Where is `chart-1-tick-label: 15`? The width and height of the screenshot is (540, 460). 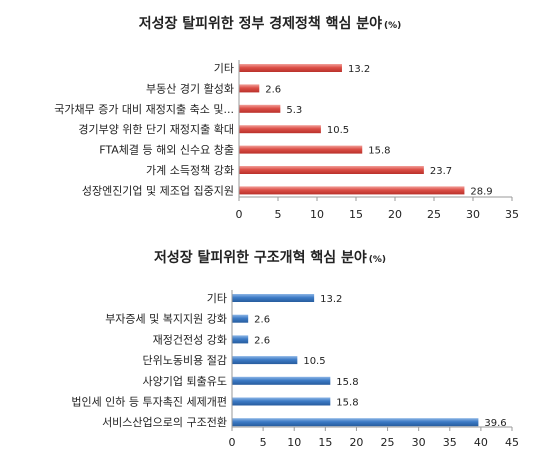
chart-1-tick-label: 15 is located at coordinates (356, 214).